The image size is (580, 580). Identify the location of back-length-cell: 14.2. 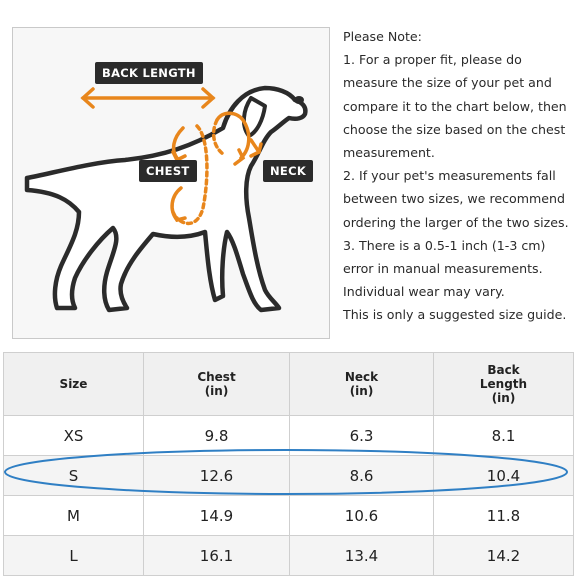
(503, 555).